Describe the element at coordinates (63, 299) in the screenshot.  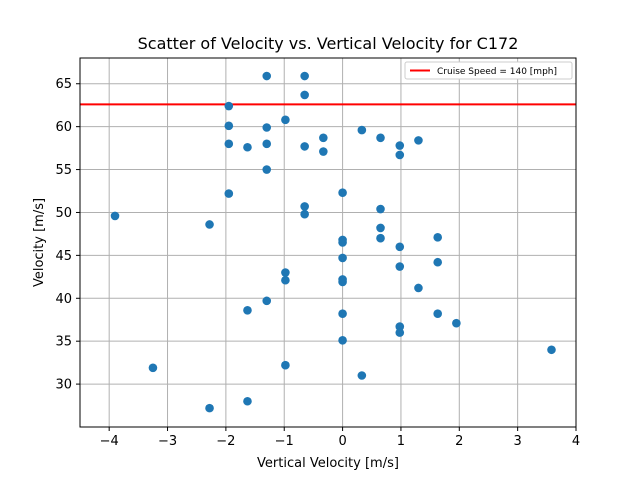
I see `y-tick-label: 40` at that location.